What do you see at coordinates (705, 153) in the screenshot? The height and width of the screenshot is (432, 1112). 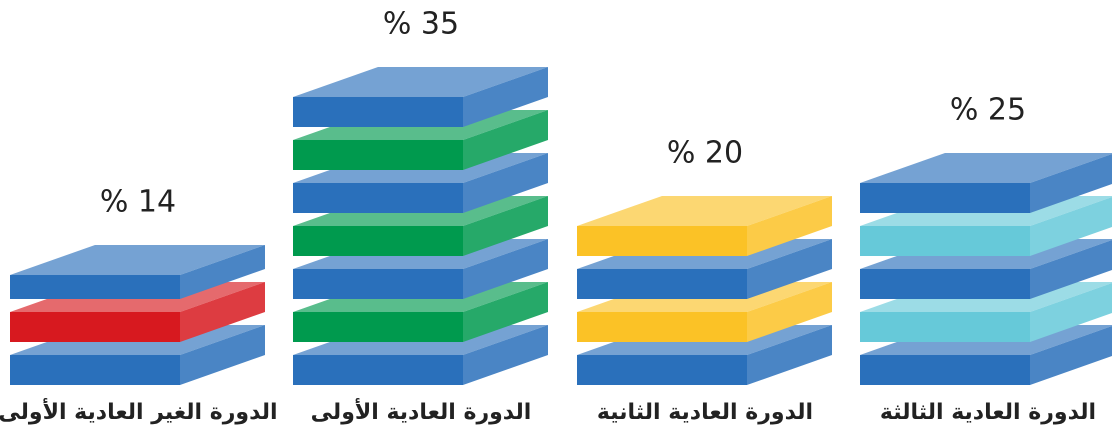 I see `value-label: % 20` at bounding box center [705, 153].